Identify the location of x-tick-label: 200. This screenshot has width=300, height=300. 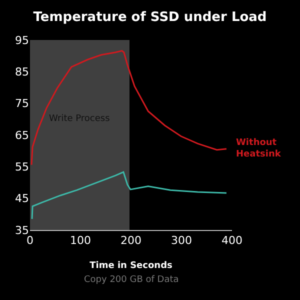
(131, 241).